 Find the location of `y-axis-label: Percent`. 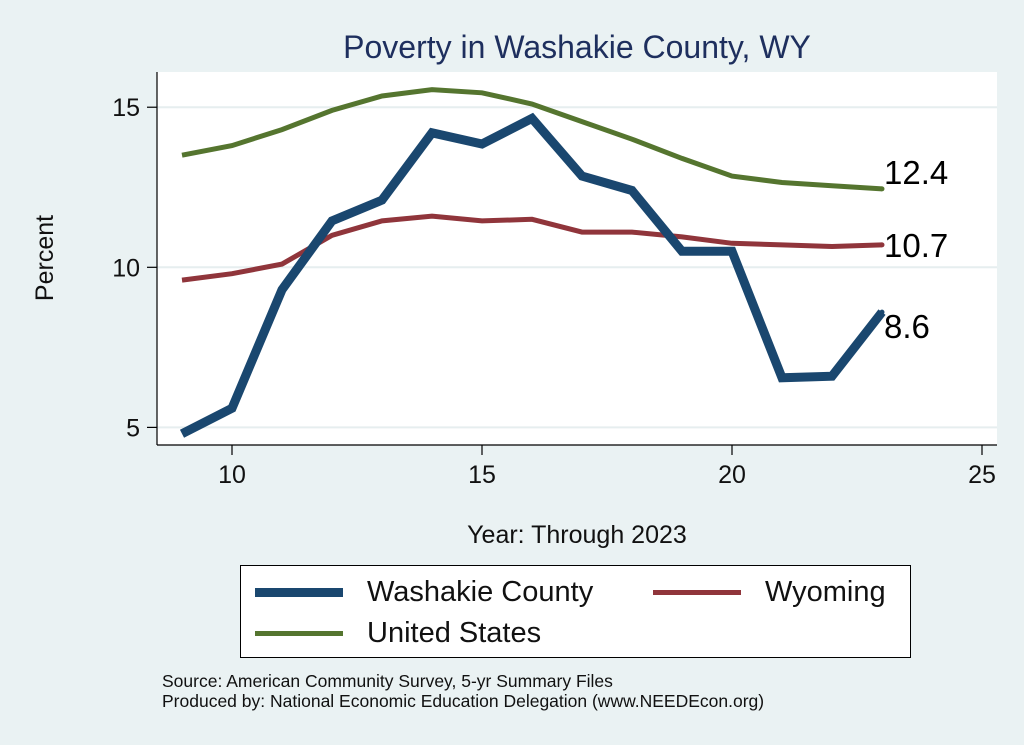

y-axis-label: Percent is located at coordinates (45, 258).